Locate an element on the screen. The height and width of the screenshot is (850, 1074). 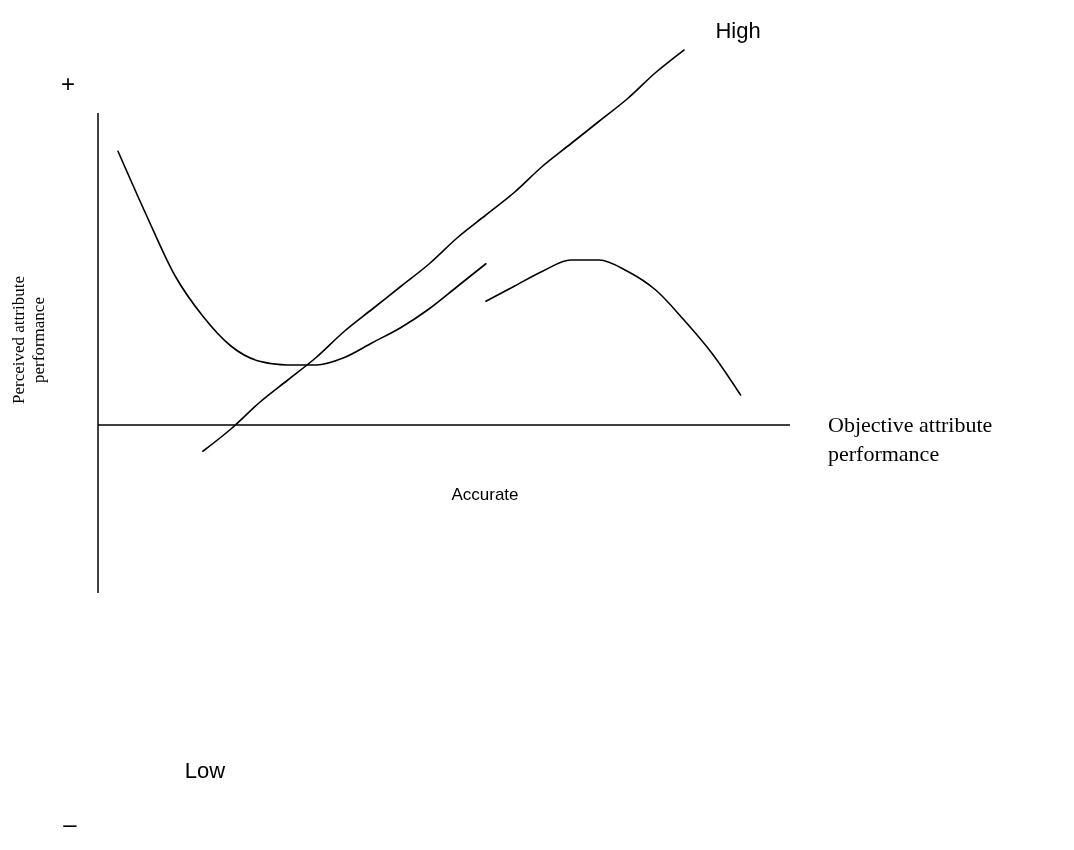
text: Accurate is located at coordinates (485, 494).